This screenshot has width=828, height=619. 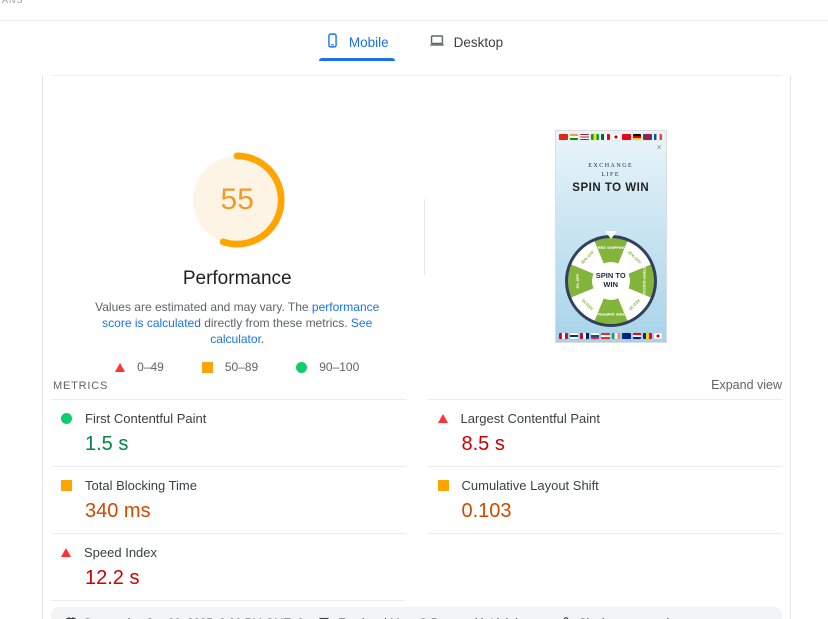 I want to click on metric-value: 0.103, so click(x=486, y=511).